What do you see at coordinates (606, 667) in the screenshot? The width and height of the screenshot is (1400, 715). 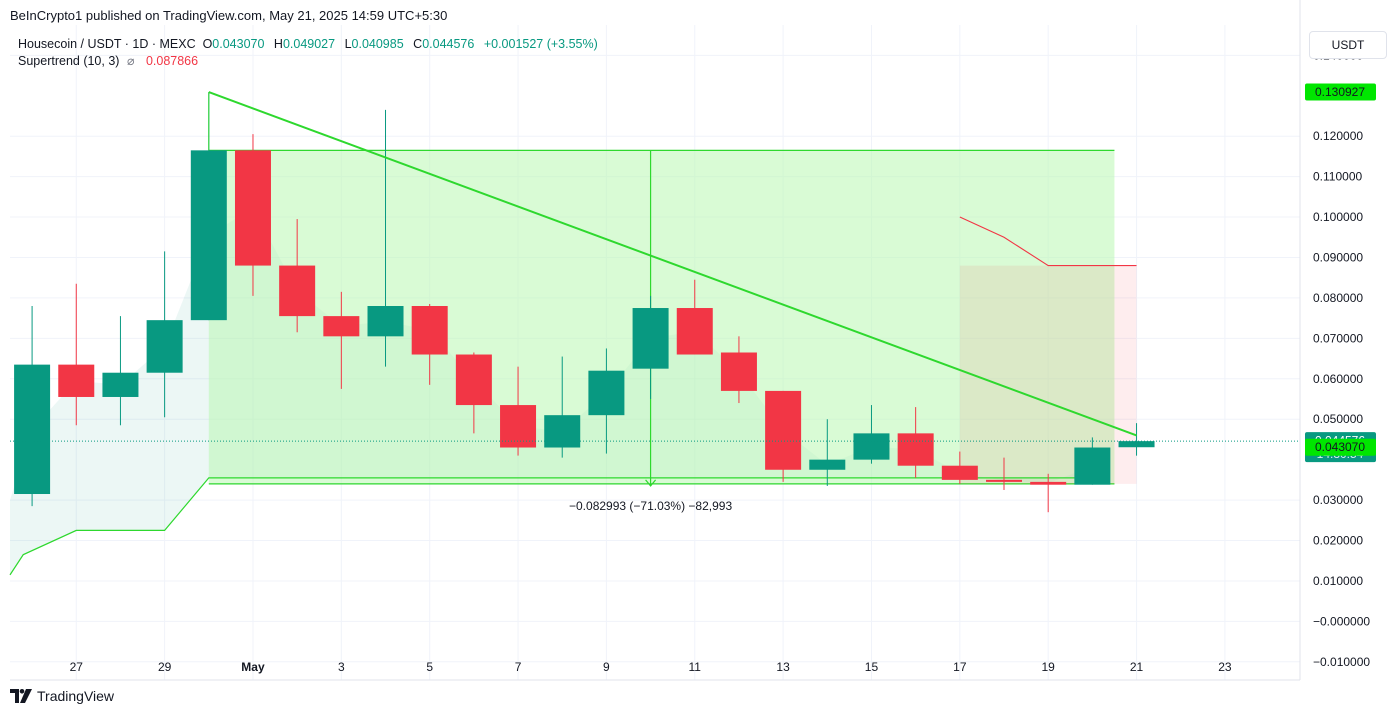 I see `x-tick-label: 9` at bounding box center [606, 667].